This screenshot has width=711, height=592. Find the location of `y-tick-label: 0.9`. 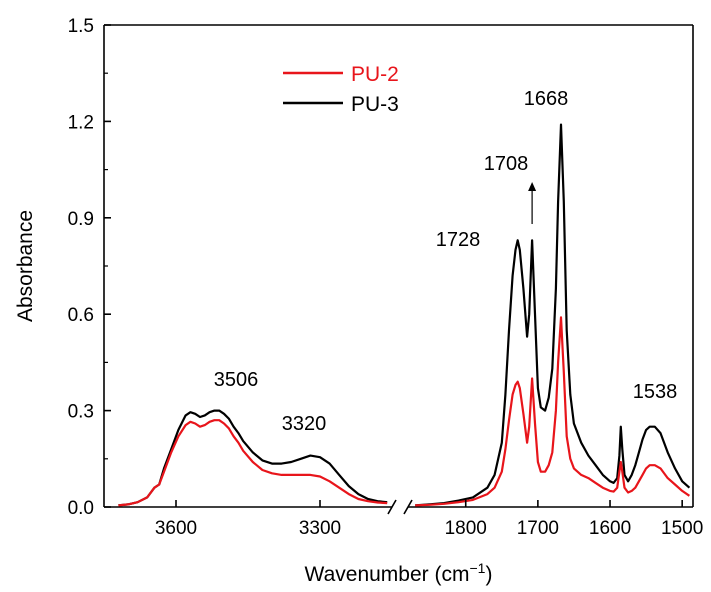

y-tick-label: 0.9 is located at coordinates (81, 219).